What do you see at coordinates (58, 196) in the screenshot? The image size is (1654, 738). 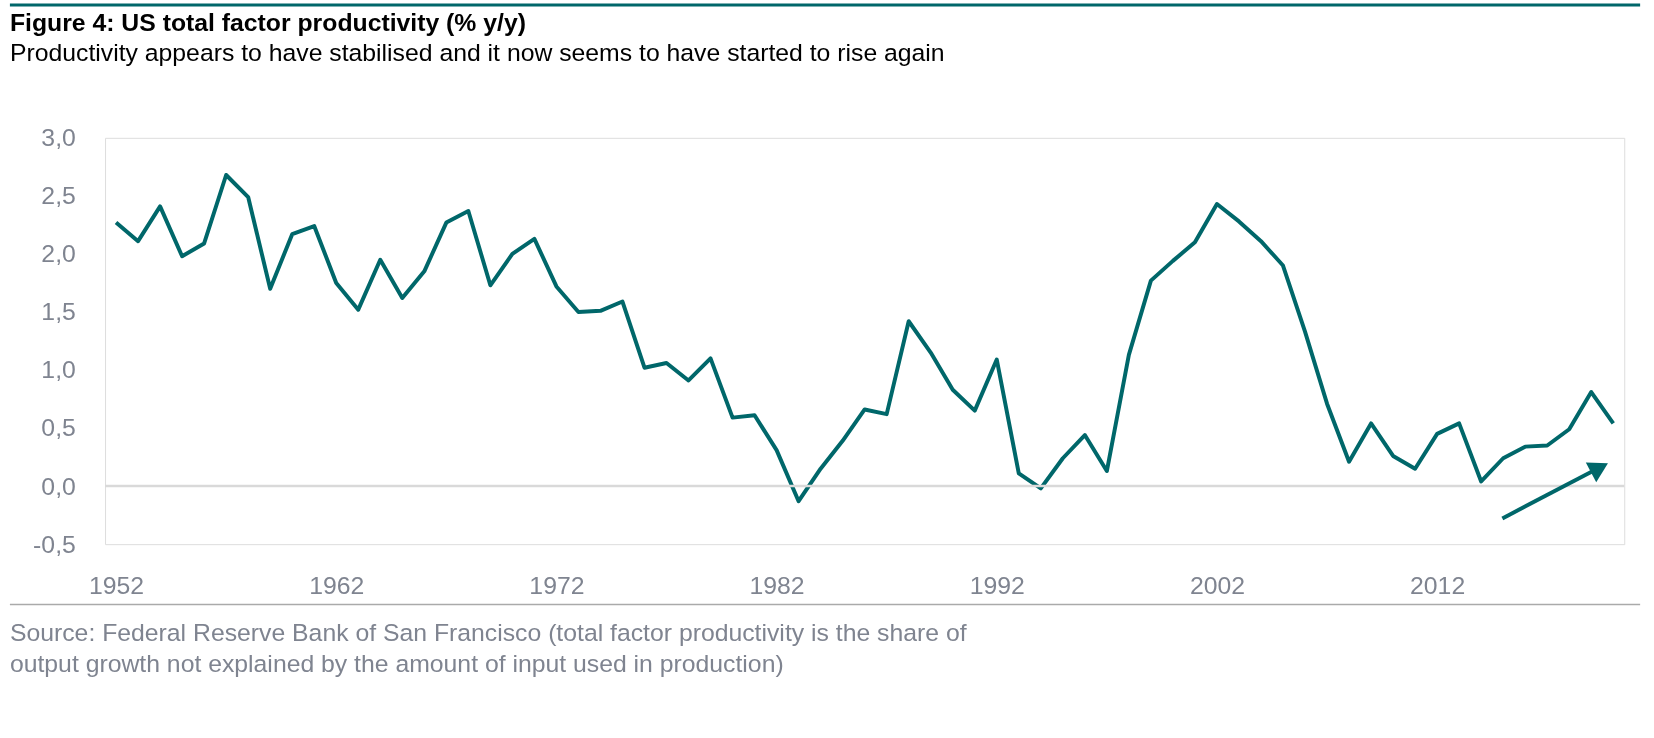 I see `y-tick-label: 2,5` at bounding box center [58, 196].